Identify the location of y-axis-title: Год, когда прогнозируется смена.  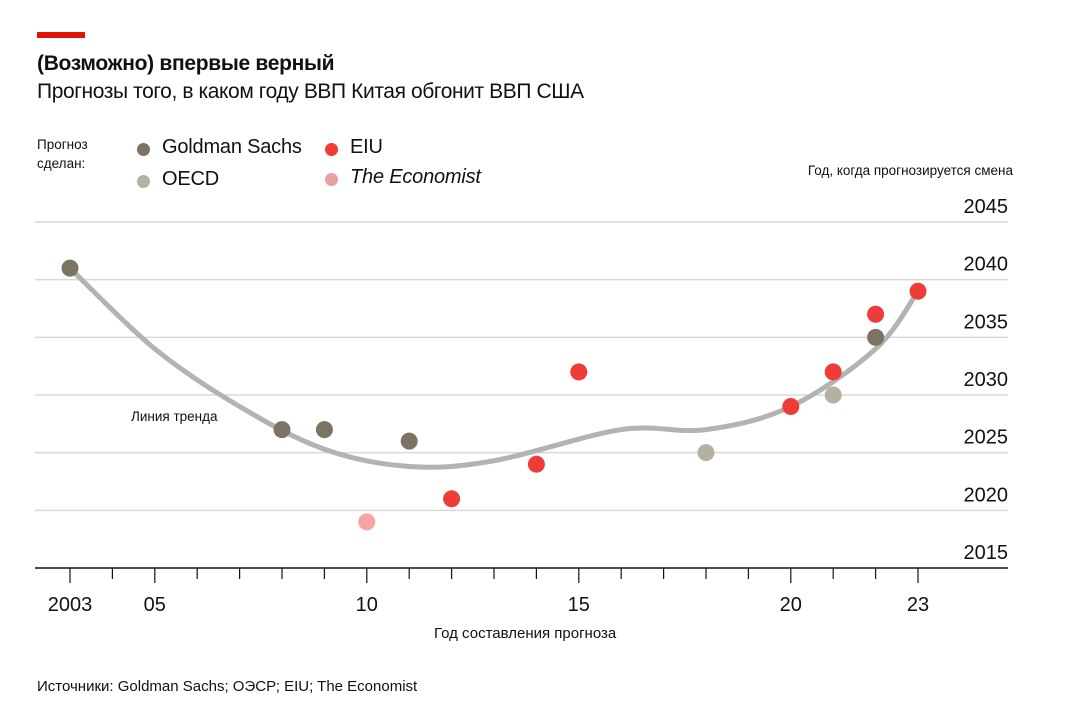
(910, 170).